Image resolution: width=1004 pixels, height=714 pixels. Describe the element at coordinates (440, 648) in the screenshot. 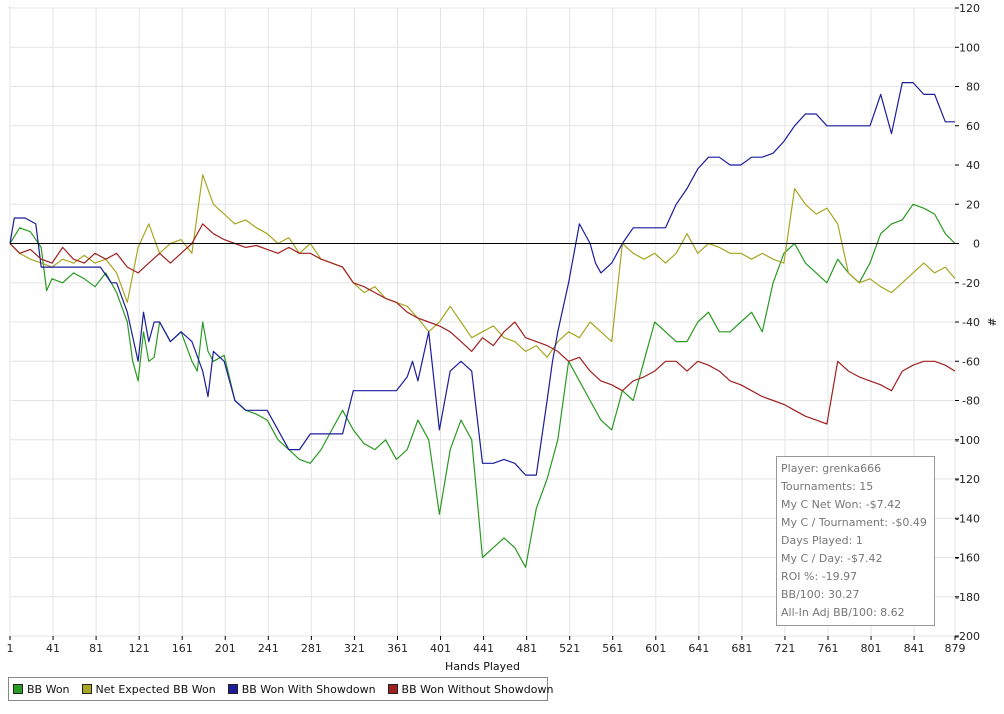

I see `x-tick-label: 401` at that location.